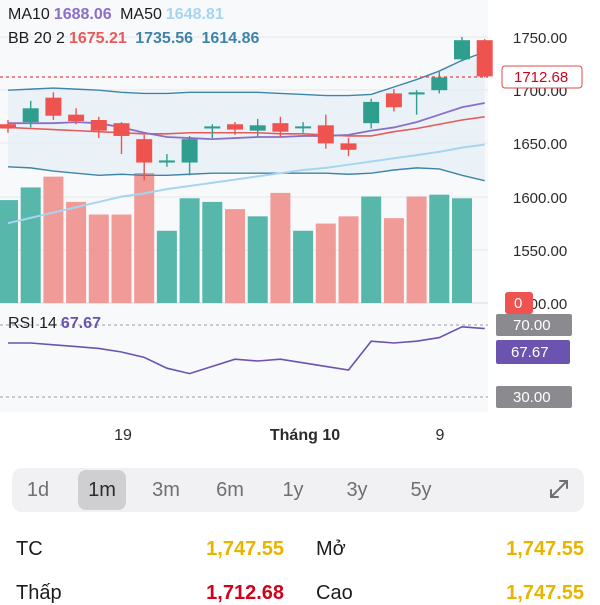 This screenshot has width=600, height=605. What do you see at coordinates (29, 14) in the screenshot?
I see `ma10-label: MA10` at bounding box center [29, 14].